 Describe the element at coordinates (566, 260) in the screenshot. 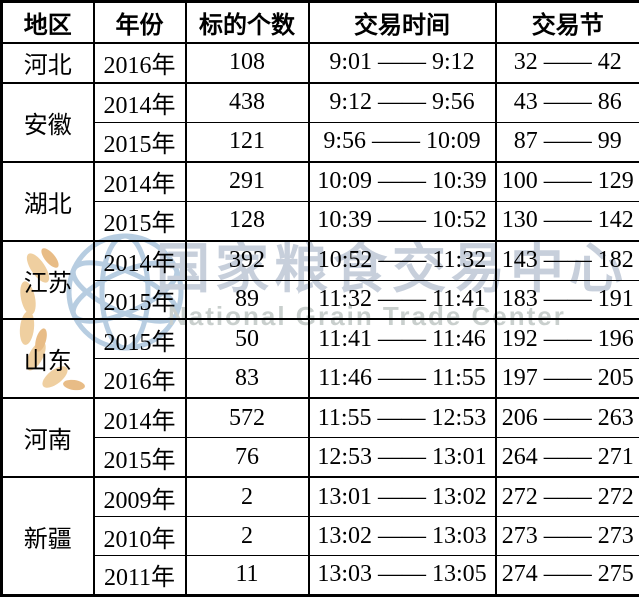

I see `session-cell: 143 —— 182` at that location.